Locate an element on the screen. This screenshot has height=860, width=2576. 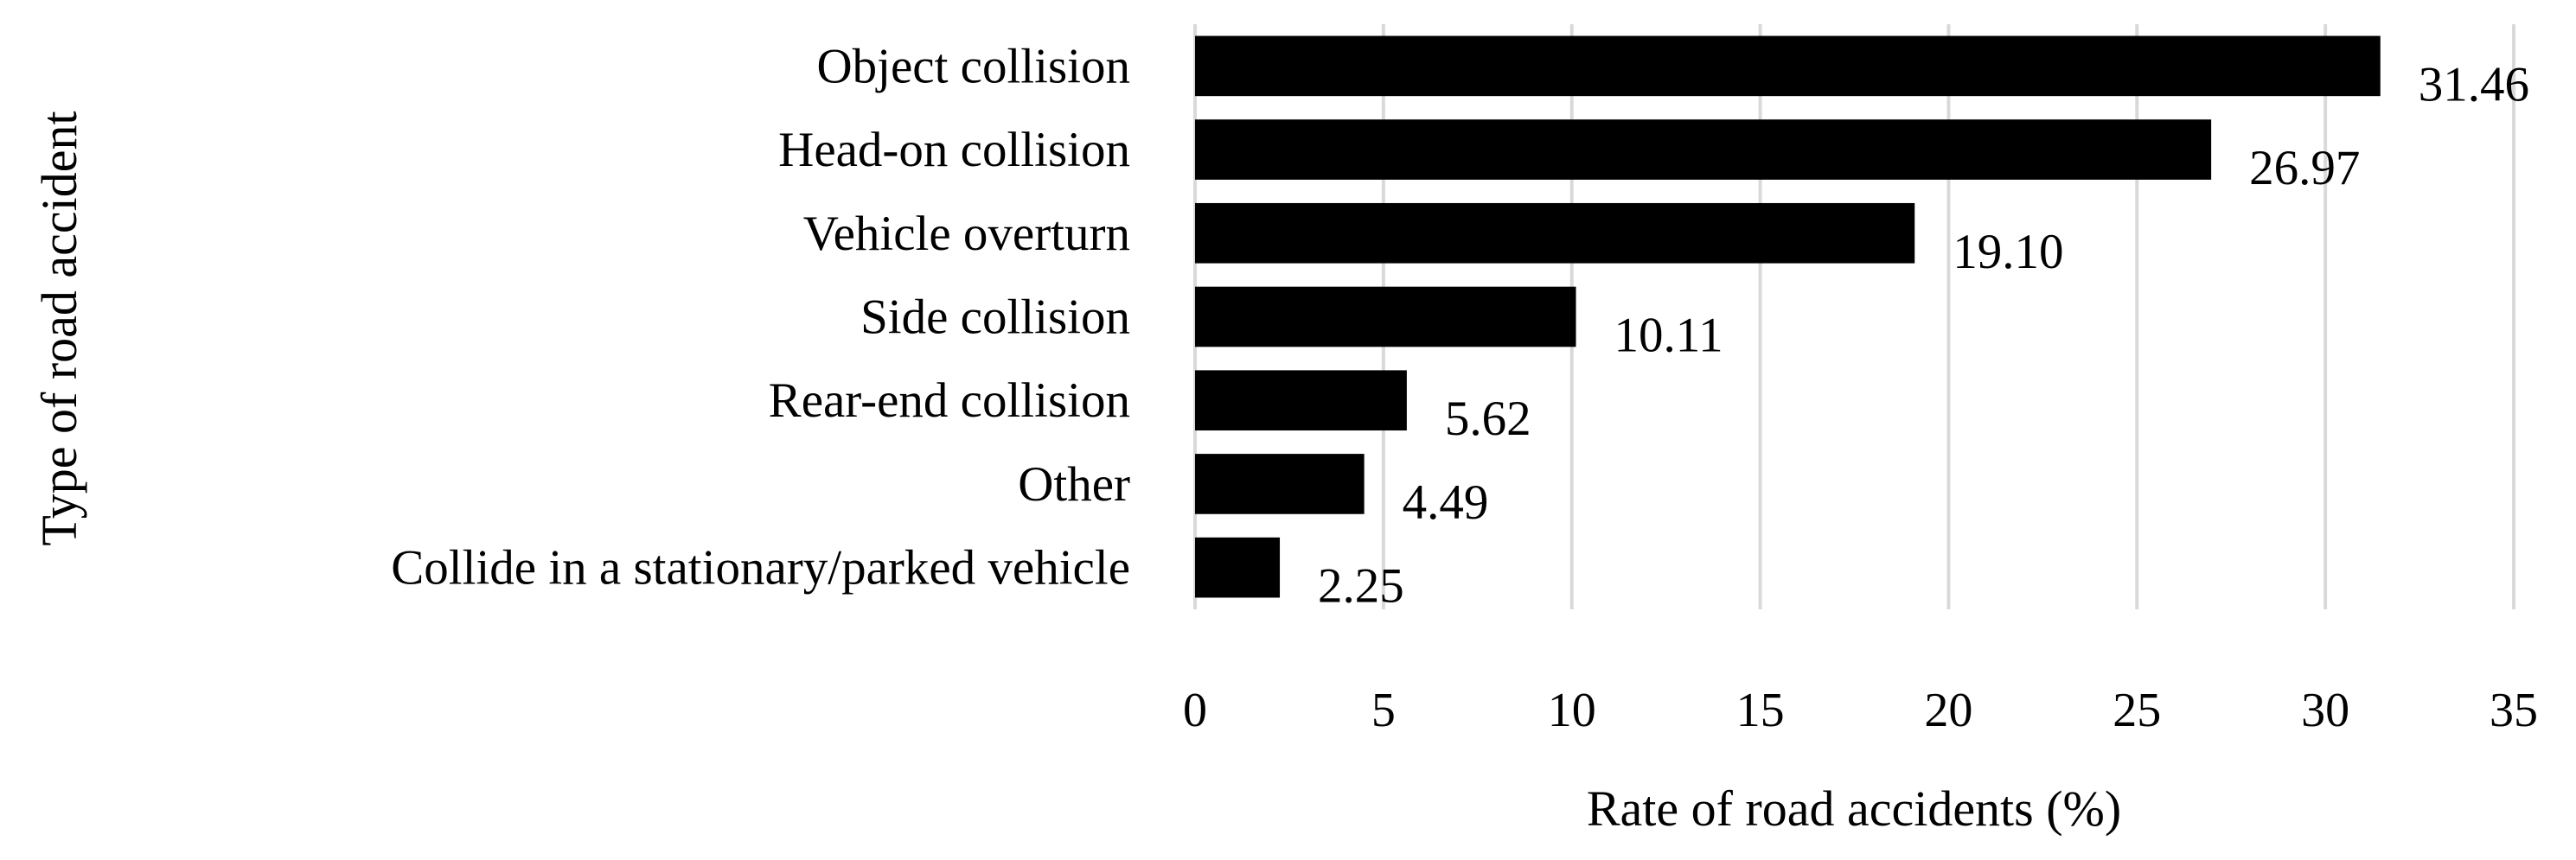
y-axis-label: Type of road accident is located at coordinates (59, 328).